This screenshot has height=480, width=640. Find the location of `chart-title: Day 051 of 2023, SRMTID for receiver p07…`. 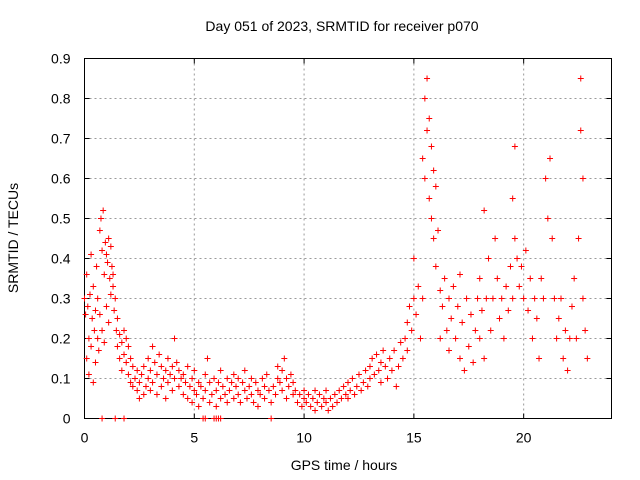

chart-title: Day 051 of 2023, SRMTID for receiver p07… is located at coordinates (341, 26).